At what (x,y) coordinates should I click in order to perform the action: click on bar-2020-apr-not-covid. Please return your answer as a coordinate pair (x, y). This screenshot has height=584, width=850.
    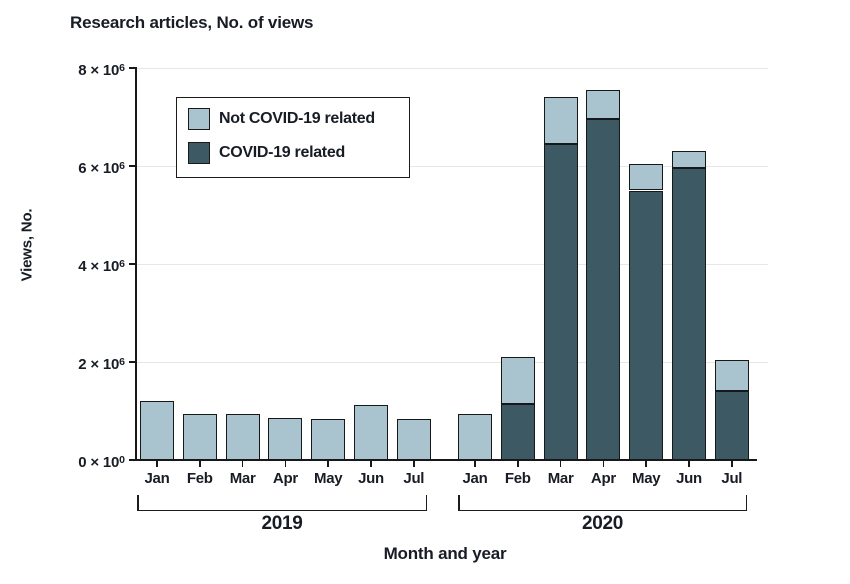
    Looking at the image, I should click on (603, 105).